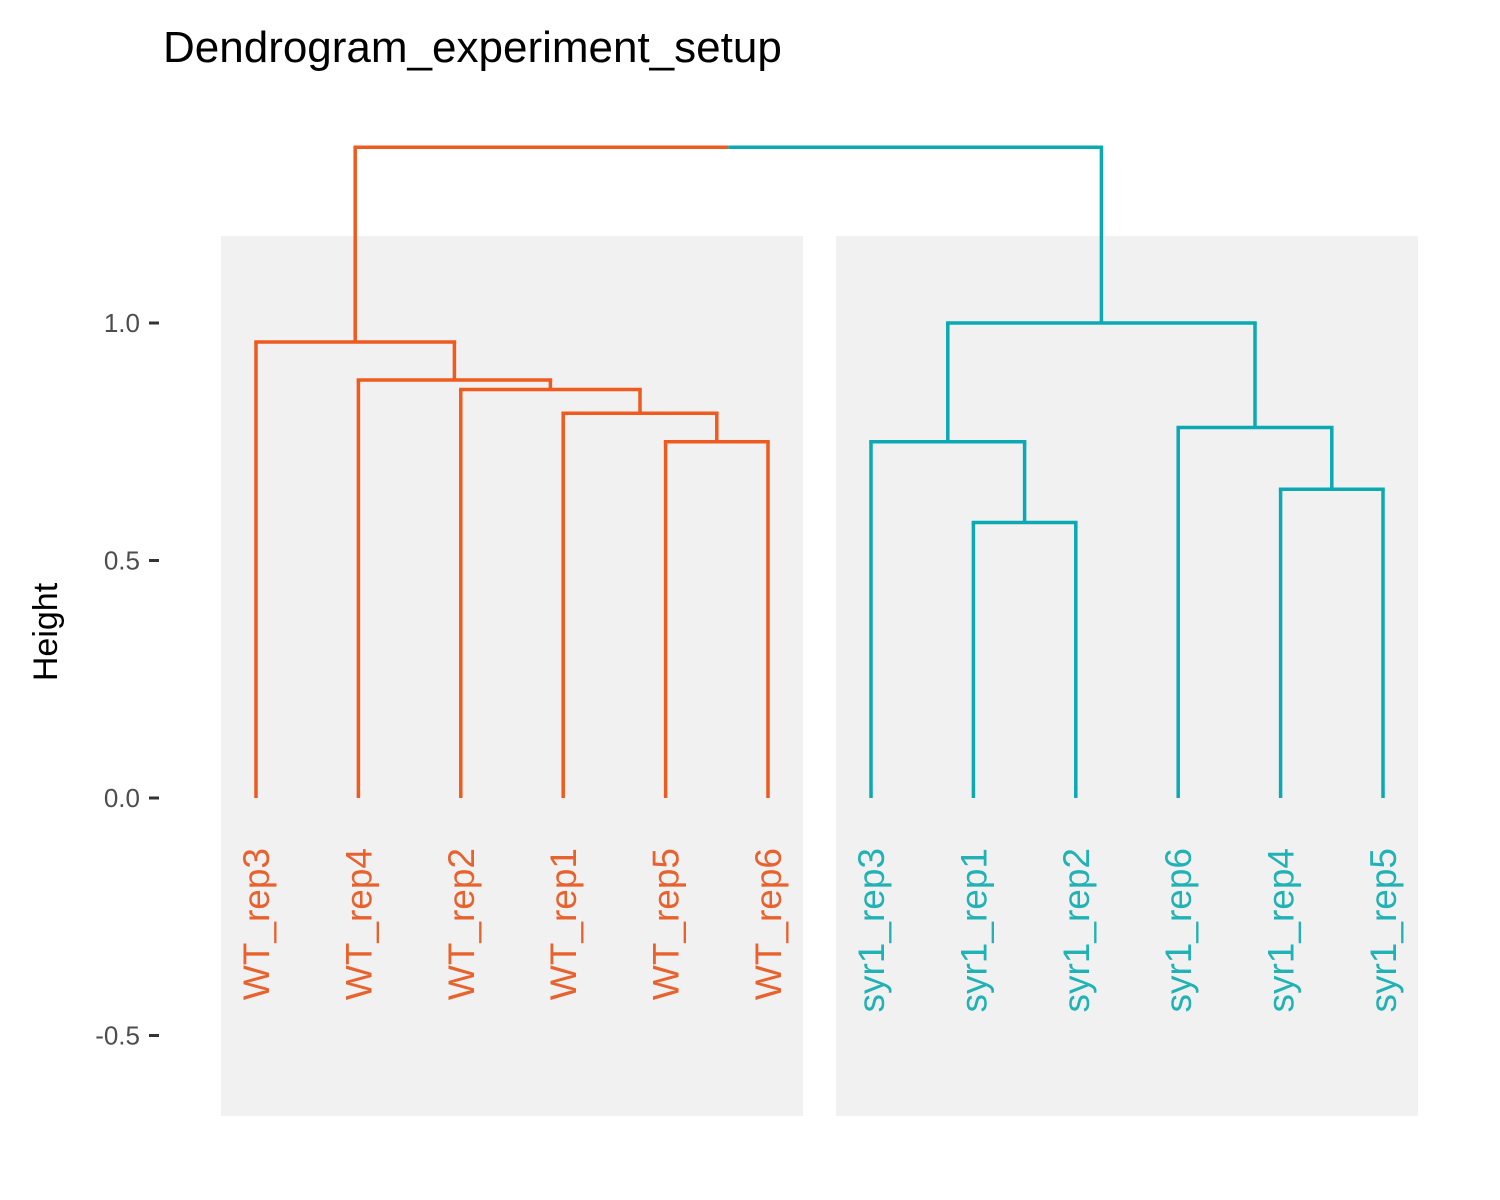  I want to click on chart-title: Dendrogram_experiment_setup, so click(472, 47).